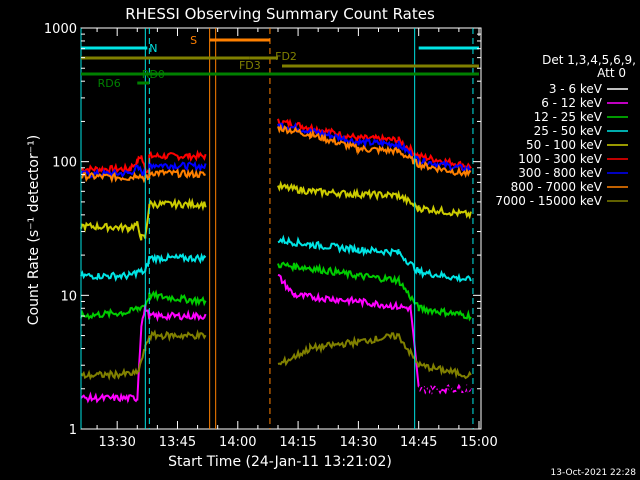 The width and height of the screenshot is (640, 480). Describe the element at coordinates (568, 131) in the screenshot. I see `legend-entry-label: 25 - 50 keV` at that location.